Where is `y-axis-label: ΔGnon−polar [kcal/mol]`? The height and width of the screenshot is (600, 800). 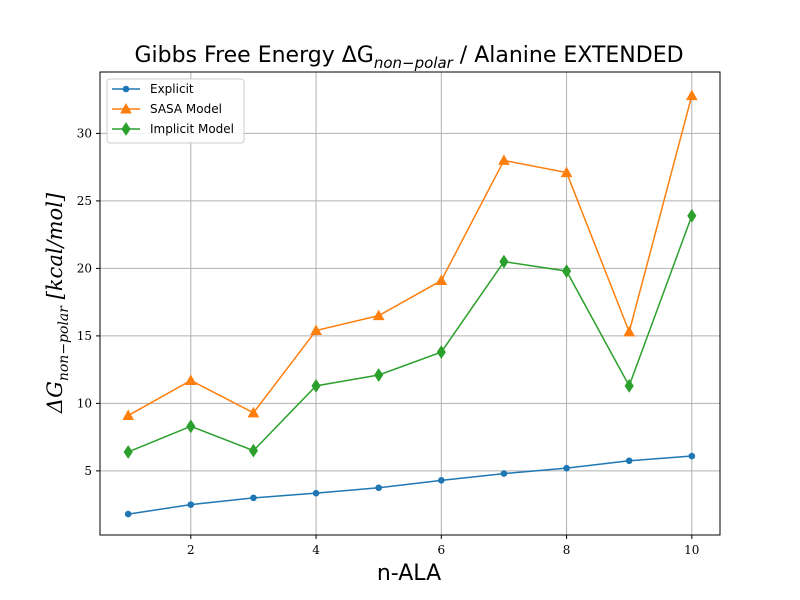 y-axis-label: ΔGnon−polar [kcal/mol] is located at coordinates (57, 303).